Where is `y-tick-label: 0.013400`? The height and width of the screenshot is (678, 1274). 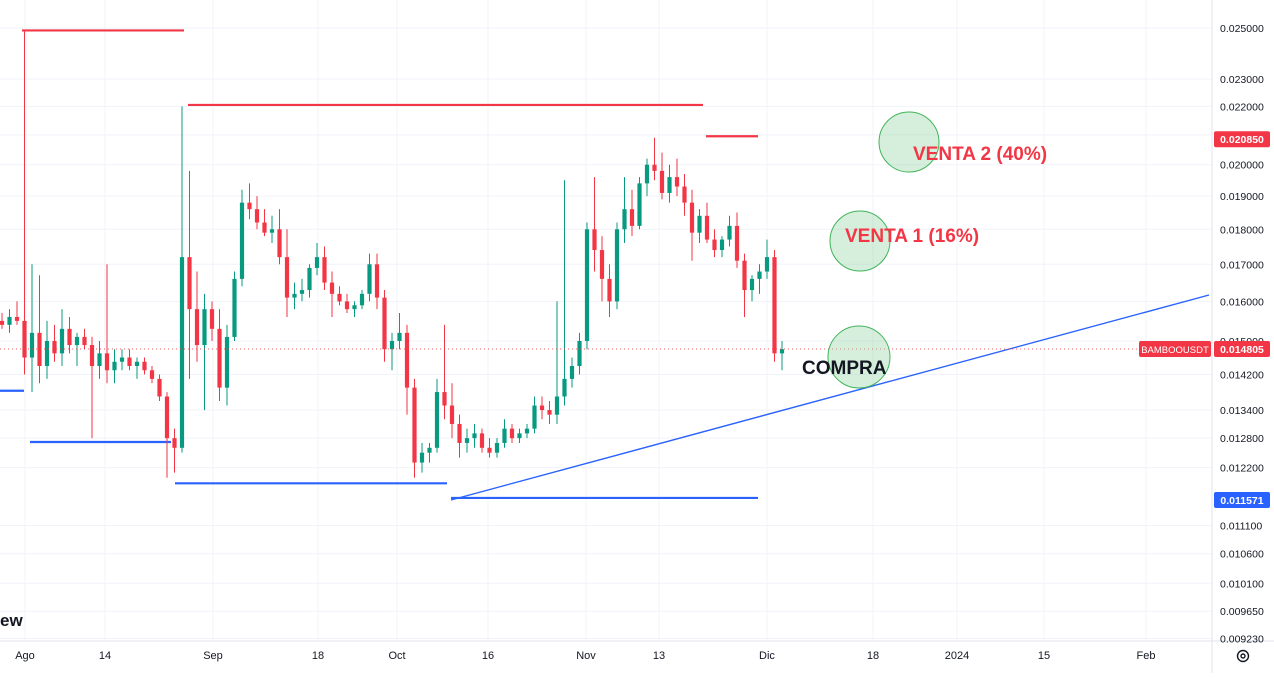
y-tick-label: 0.013400 is located at coordinates (1242, 411).